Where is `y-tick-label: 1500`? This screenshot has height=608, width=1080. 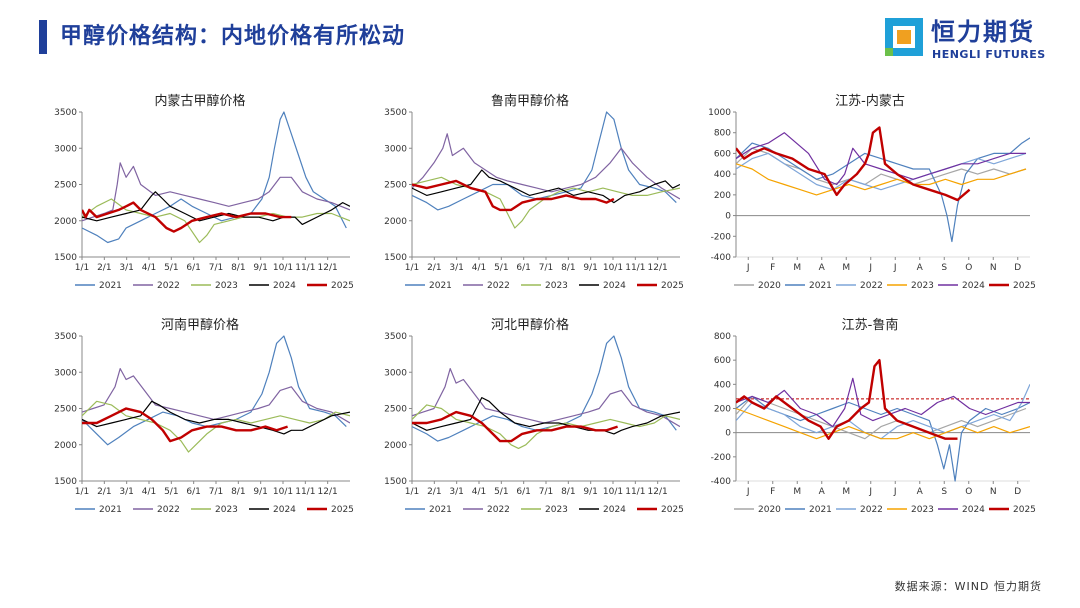 y-tick-label: 1500 is located at coordinates (395, 482).